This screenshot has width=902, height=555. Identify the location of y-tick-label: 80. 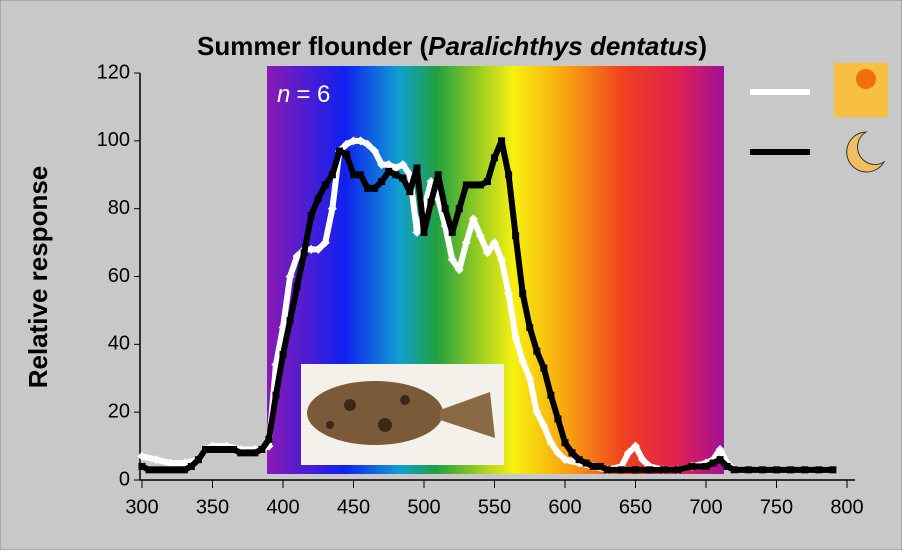
(119, 208).